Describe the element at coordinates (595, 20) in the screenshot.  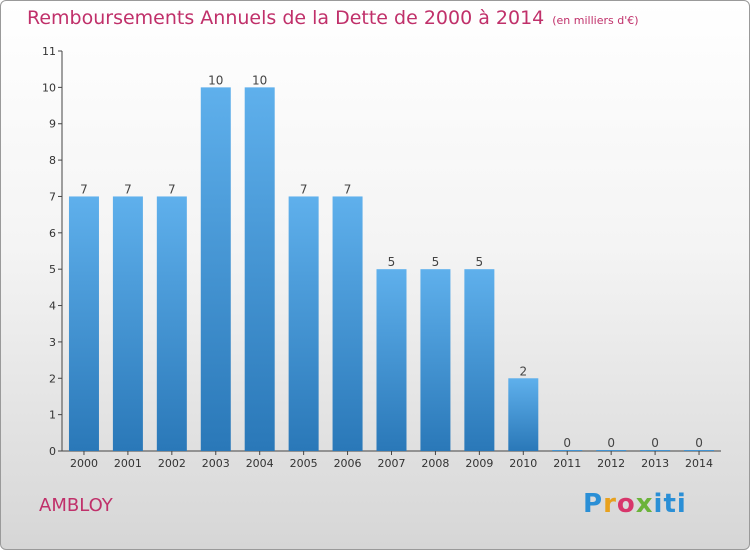
I see `title-unit: (en milliers d'€)` at that location.